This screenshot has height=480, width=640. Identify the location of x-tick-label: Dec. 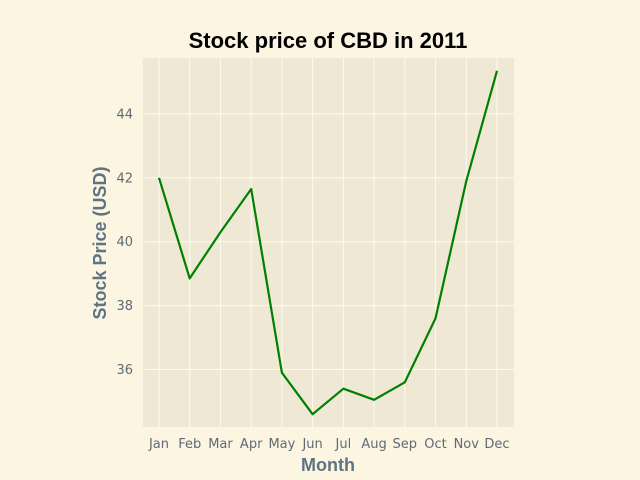
(496, 444).